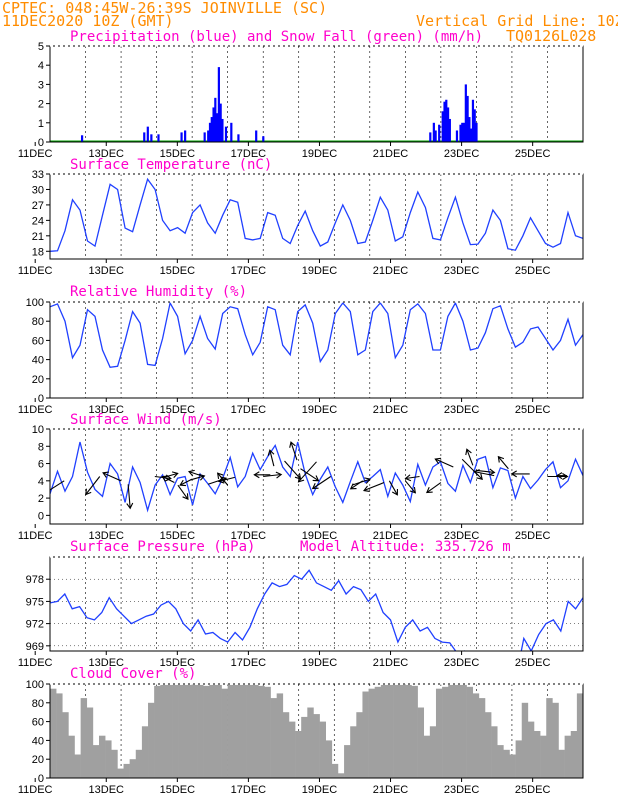  I want to click on y-tick-label: 2, so click(41, 105).